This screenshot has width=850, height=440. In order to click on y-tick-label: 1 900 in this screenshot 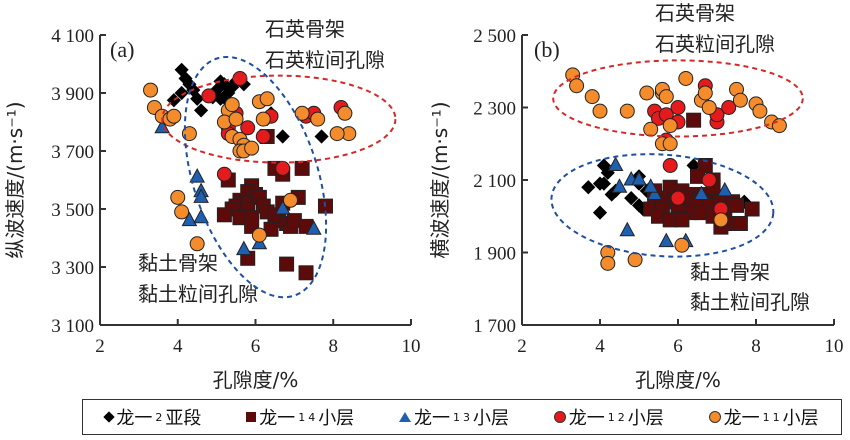, I will do `click(494, 254)`.